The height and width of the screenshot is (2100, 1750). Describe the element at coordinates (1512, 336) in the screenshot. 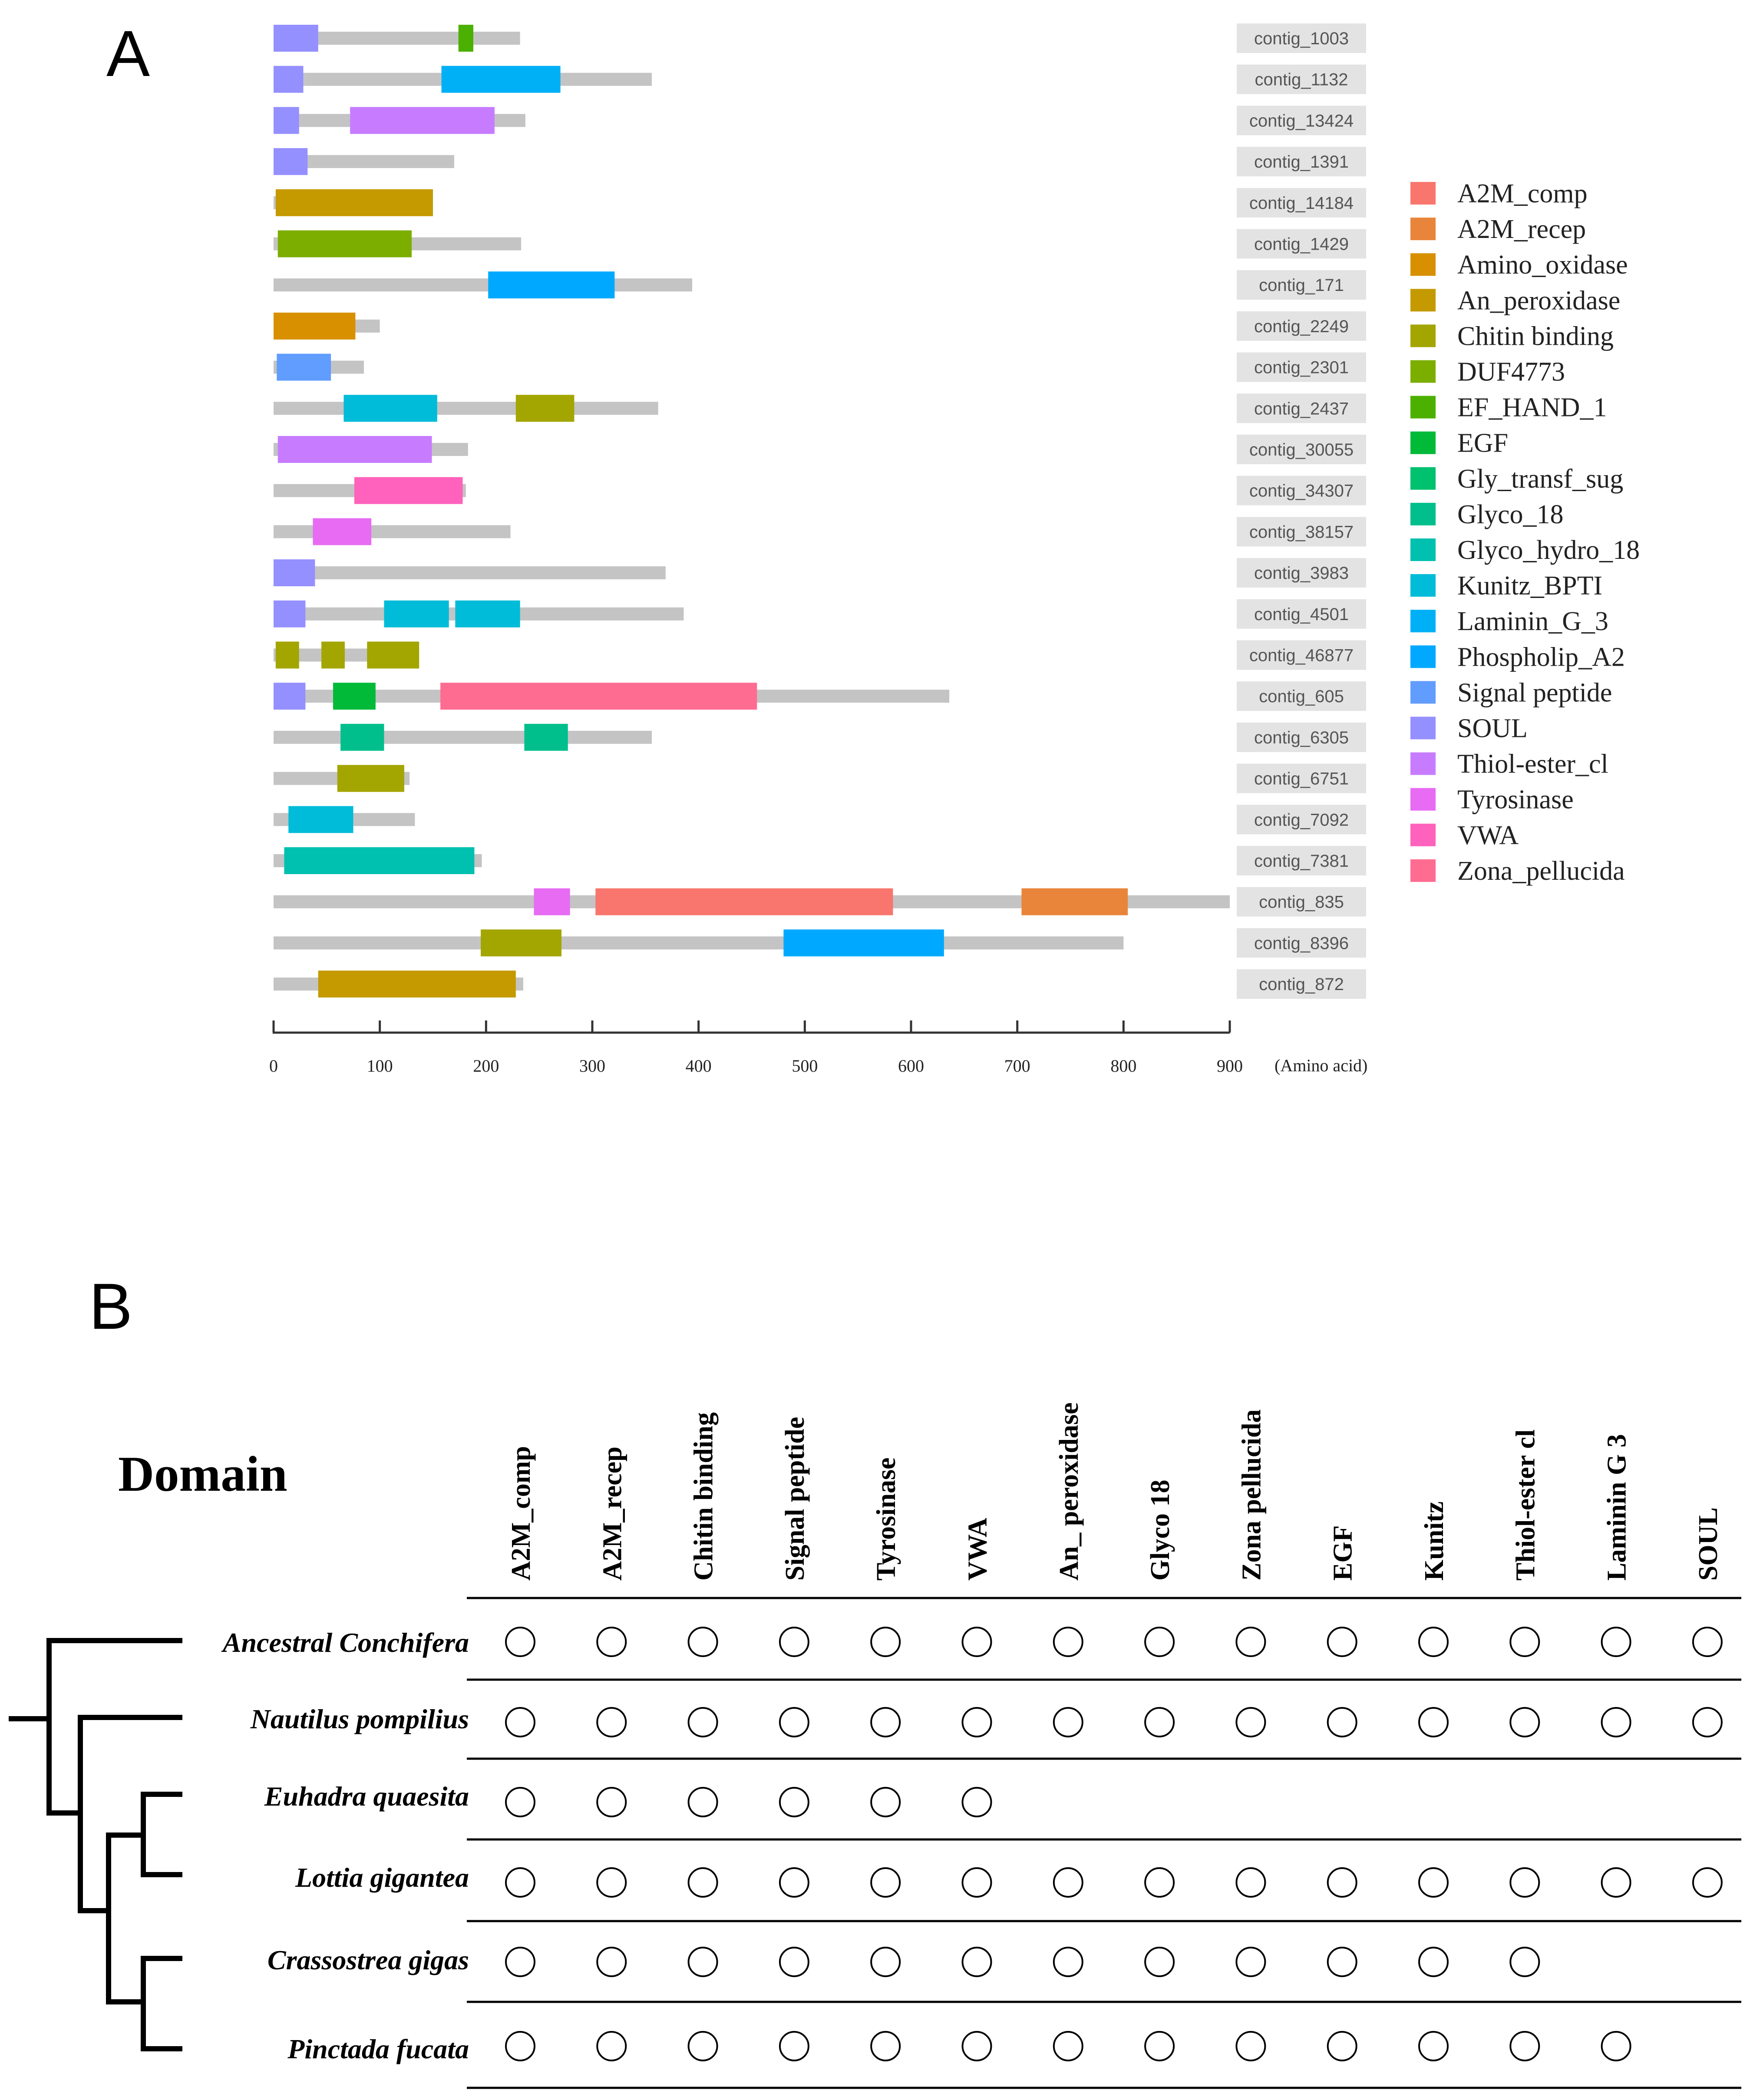

I see `legend-item-chitin-binding: Chitin binding` at that location.